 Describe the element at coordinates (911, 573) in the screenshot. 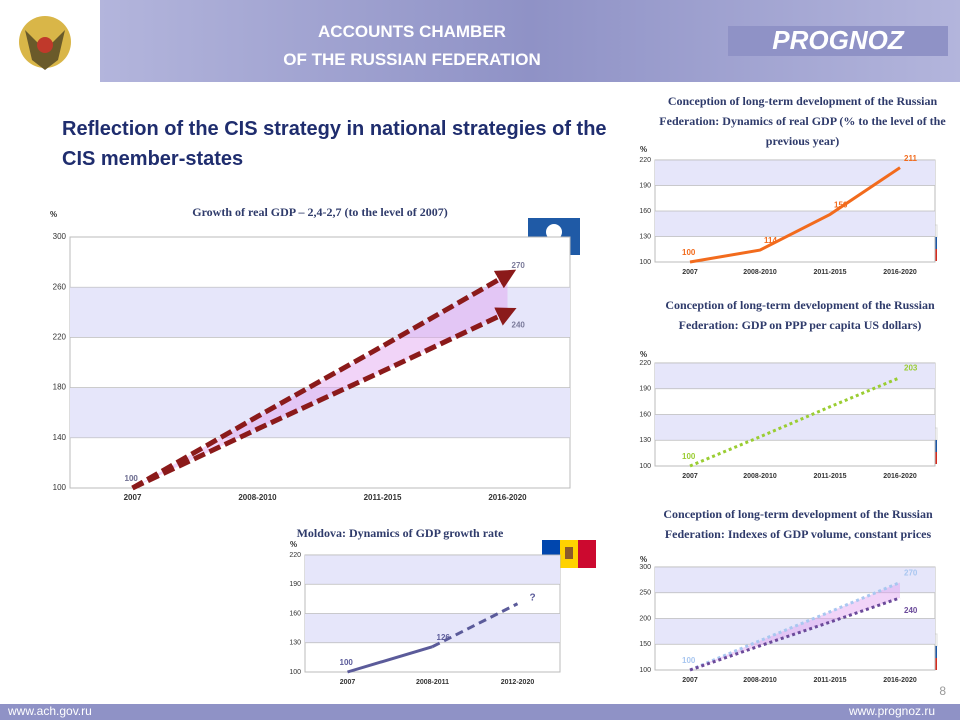

I see `data-label: 270` at that location.